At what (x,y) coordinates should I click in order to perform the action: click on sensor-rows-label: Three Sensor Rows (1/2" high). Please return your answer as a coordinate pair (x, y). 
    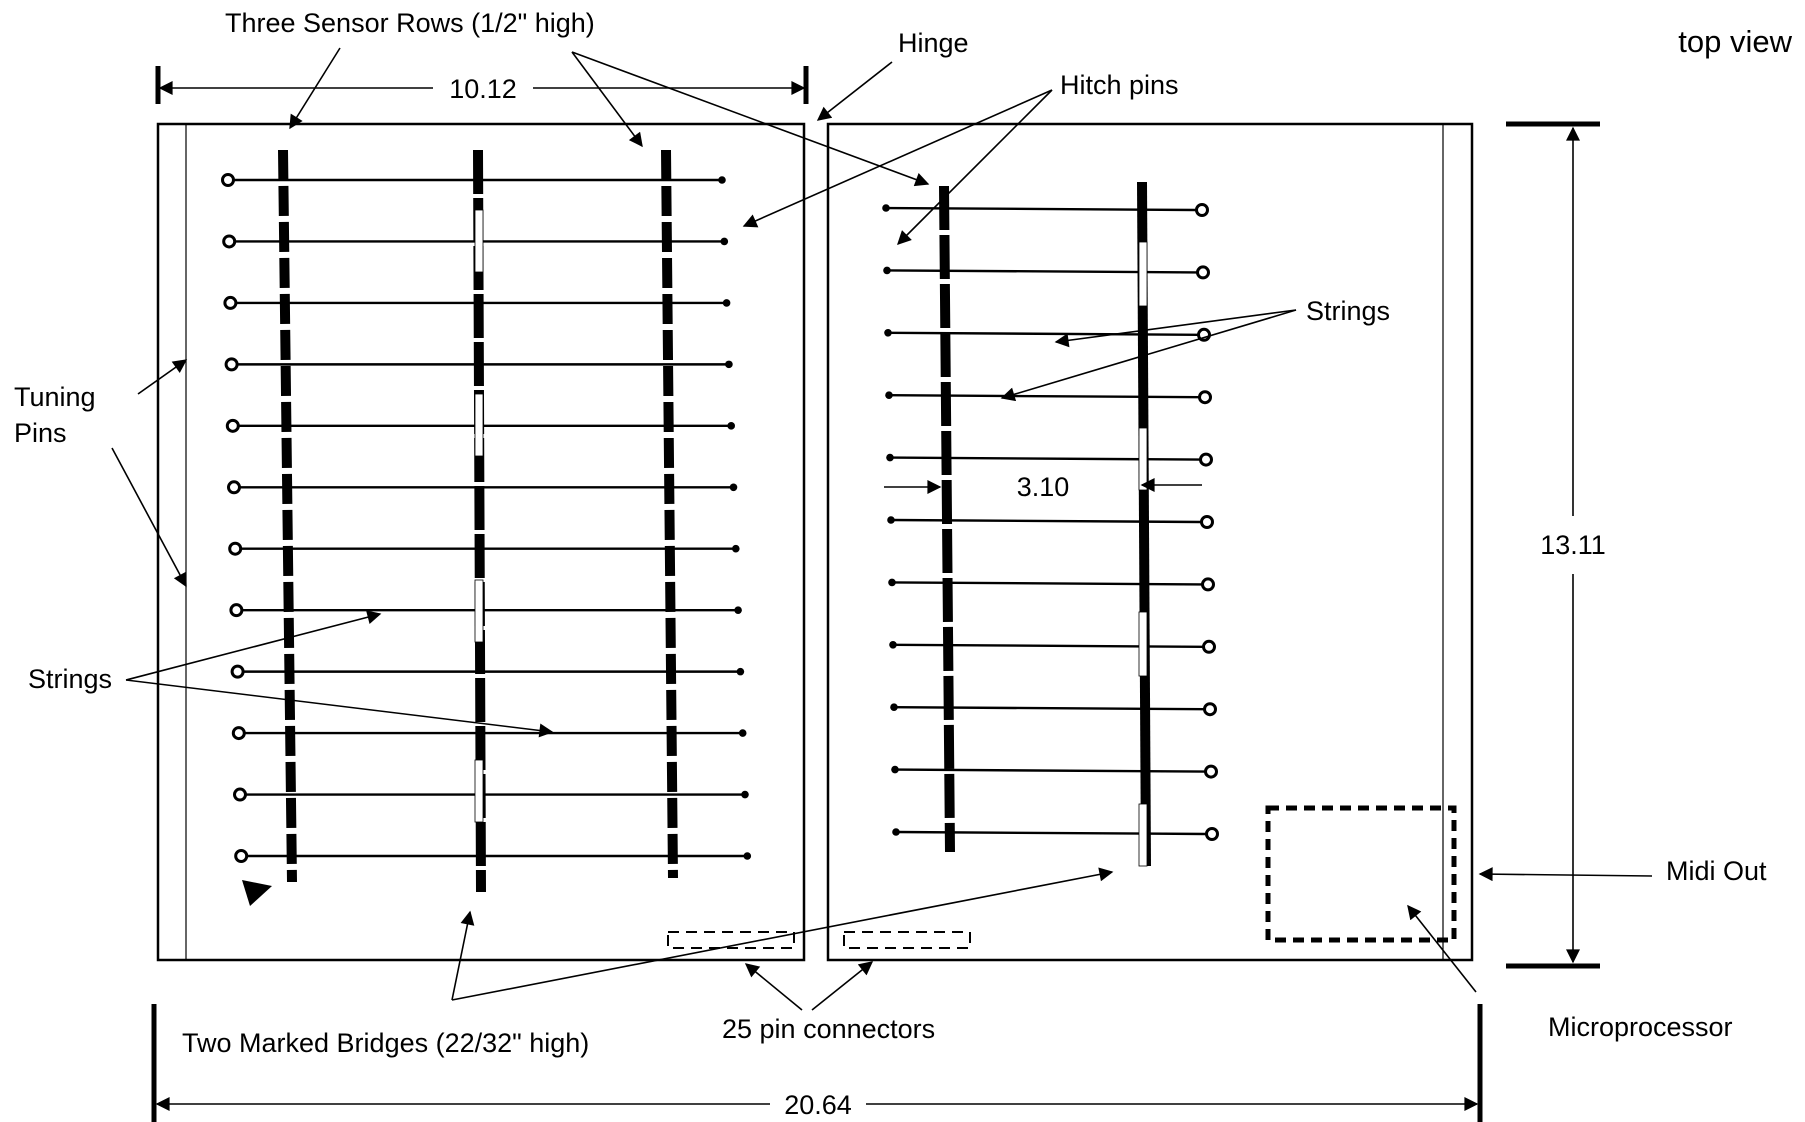
    Looking at the image, I should click on (410, 23).